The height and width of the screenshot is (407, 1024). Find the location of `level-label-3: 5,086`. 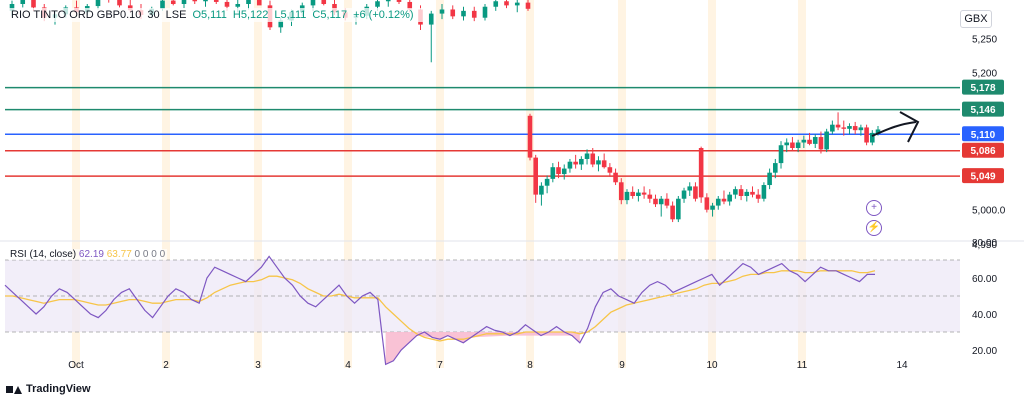

level-label-3: 5,086 is located at coordinates (982, 151).